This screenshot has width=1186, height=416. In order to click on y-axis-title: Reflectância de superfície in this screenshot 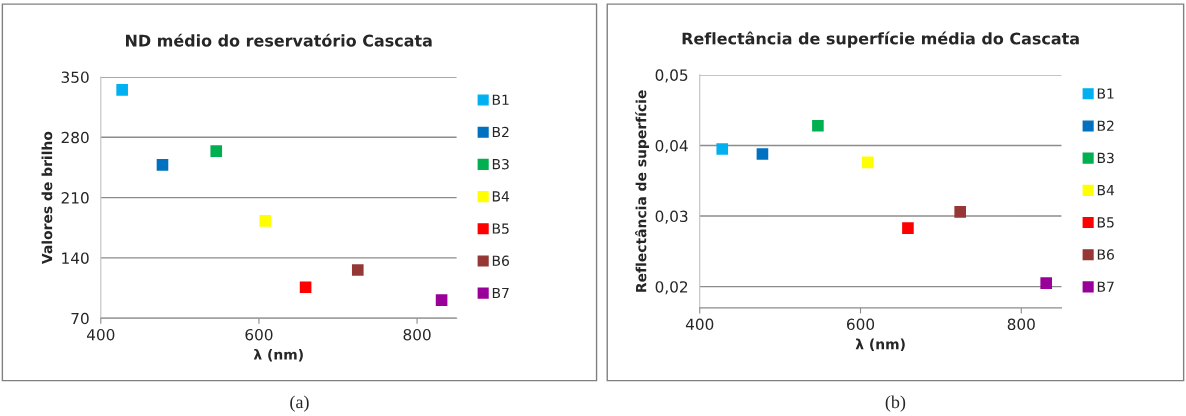, I will do `click(642, 191)`.